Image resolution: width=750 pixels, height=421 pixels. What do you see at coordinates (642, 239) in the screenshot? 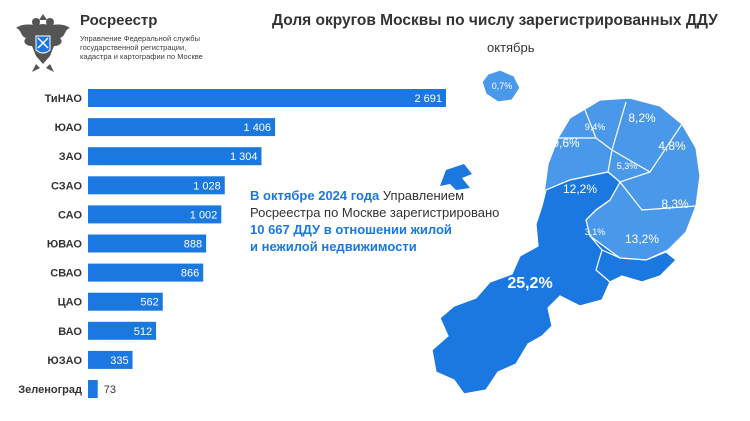
I see `map-label-yuao: 13,2%` at bounding box center [642, 239].